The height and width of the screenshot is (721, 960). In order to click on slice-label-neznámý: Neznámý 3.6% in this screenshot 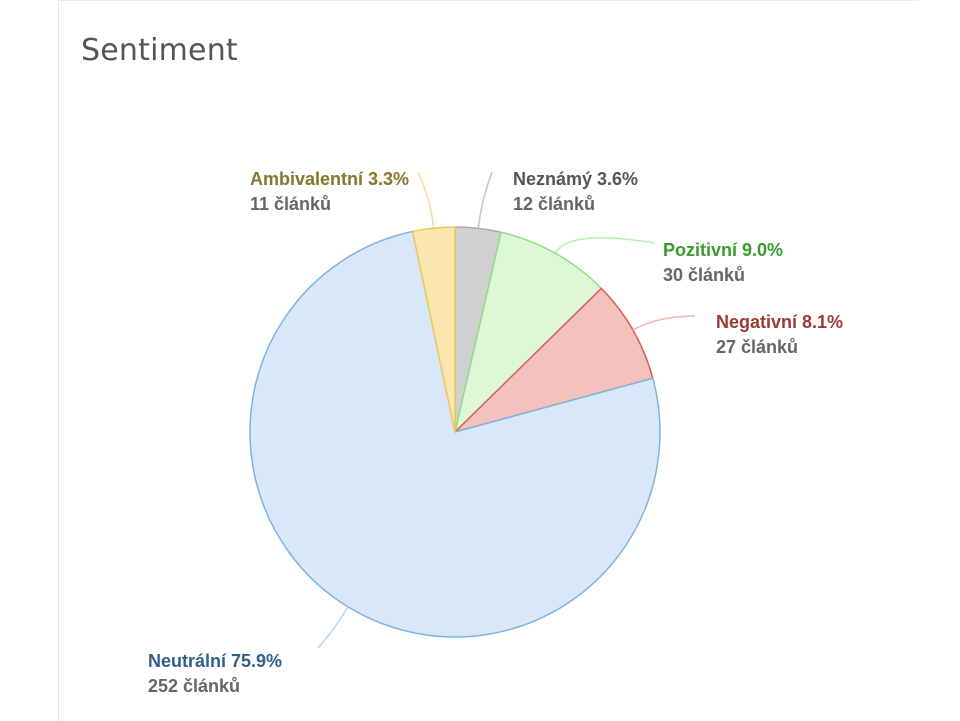, I will do `click(575, 179)`.